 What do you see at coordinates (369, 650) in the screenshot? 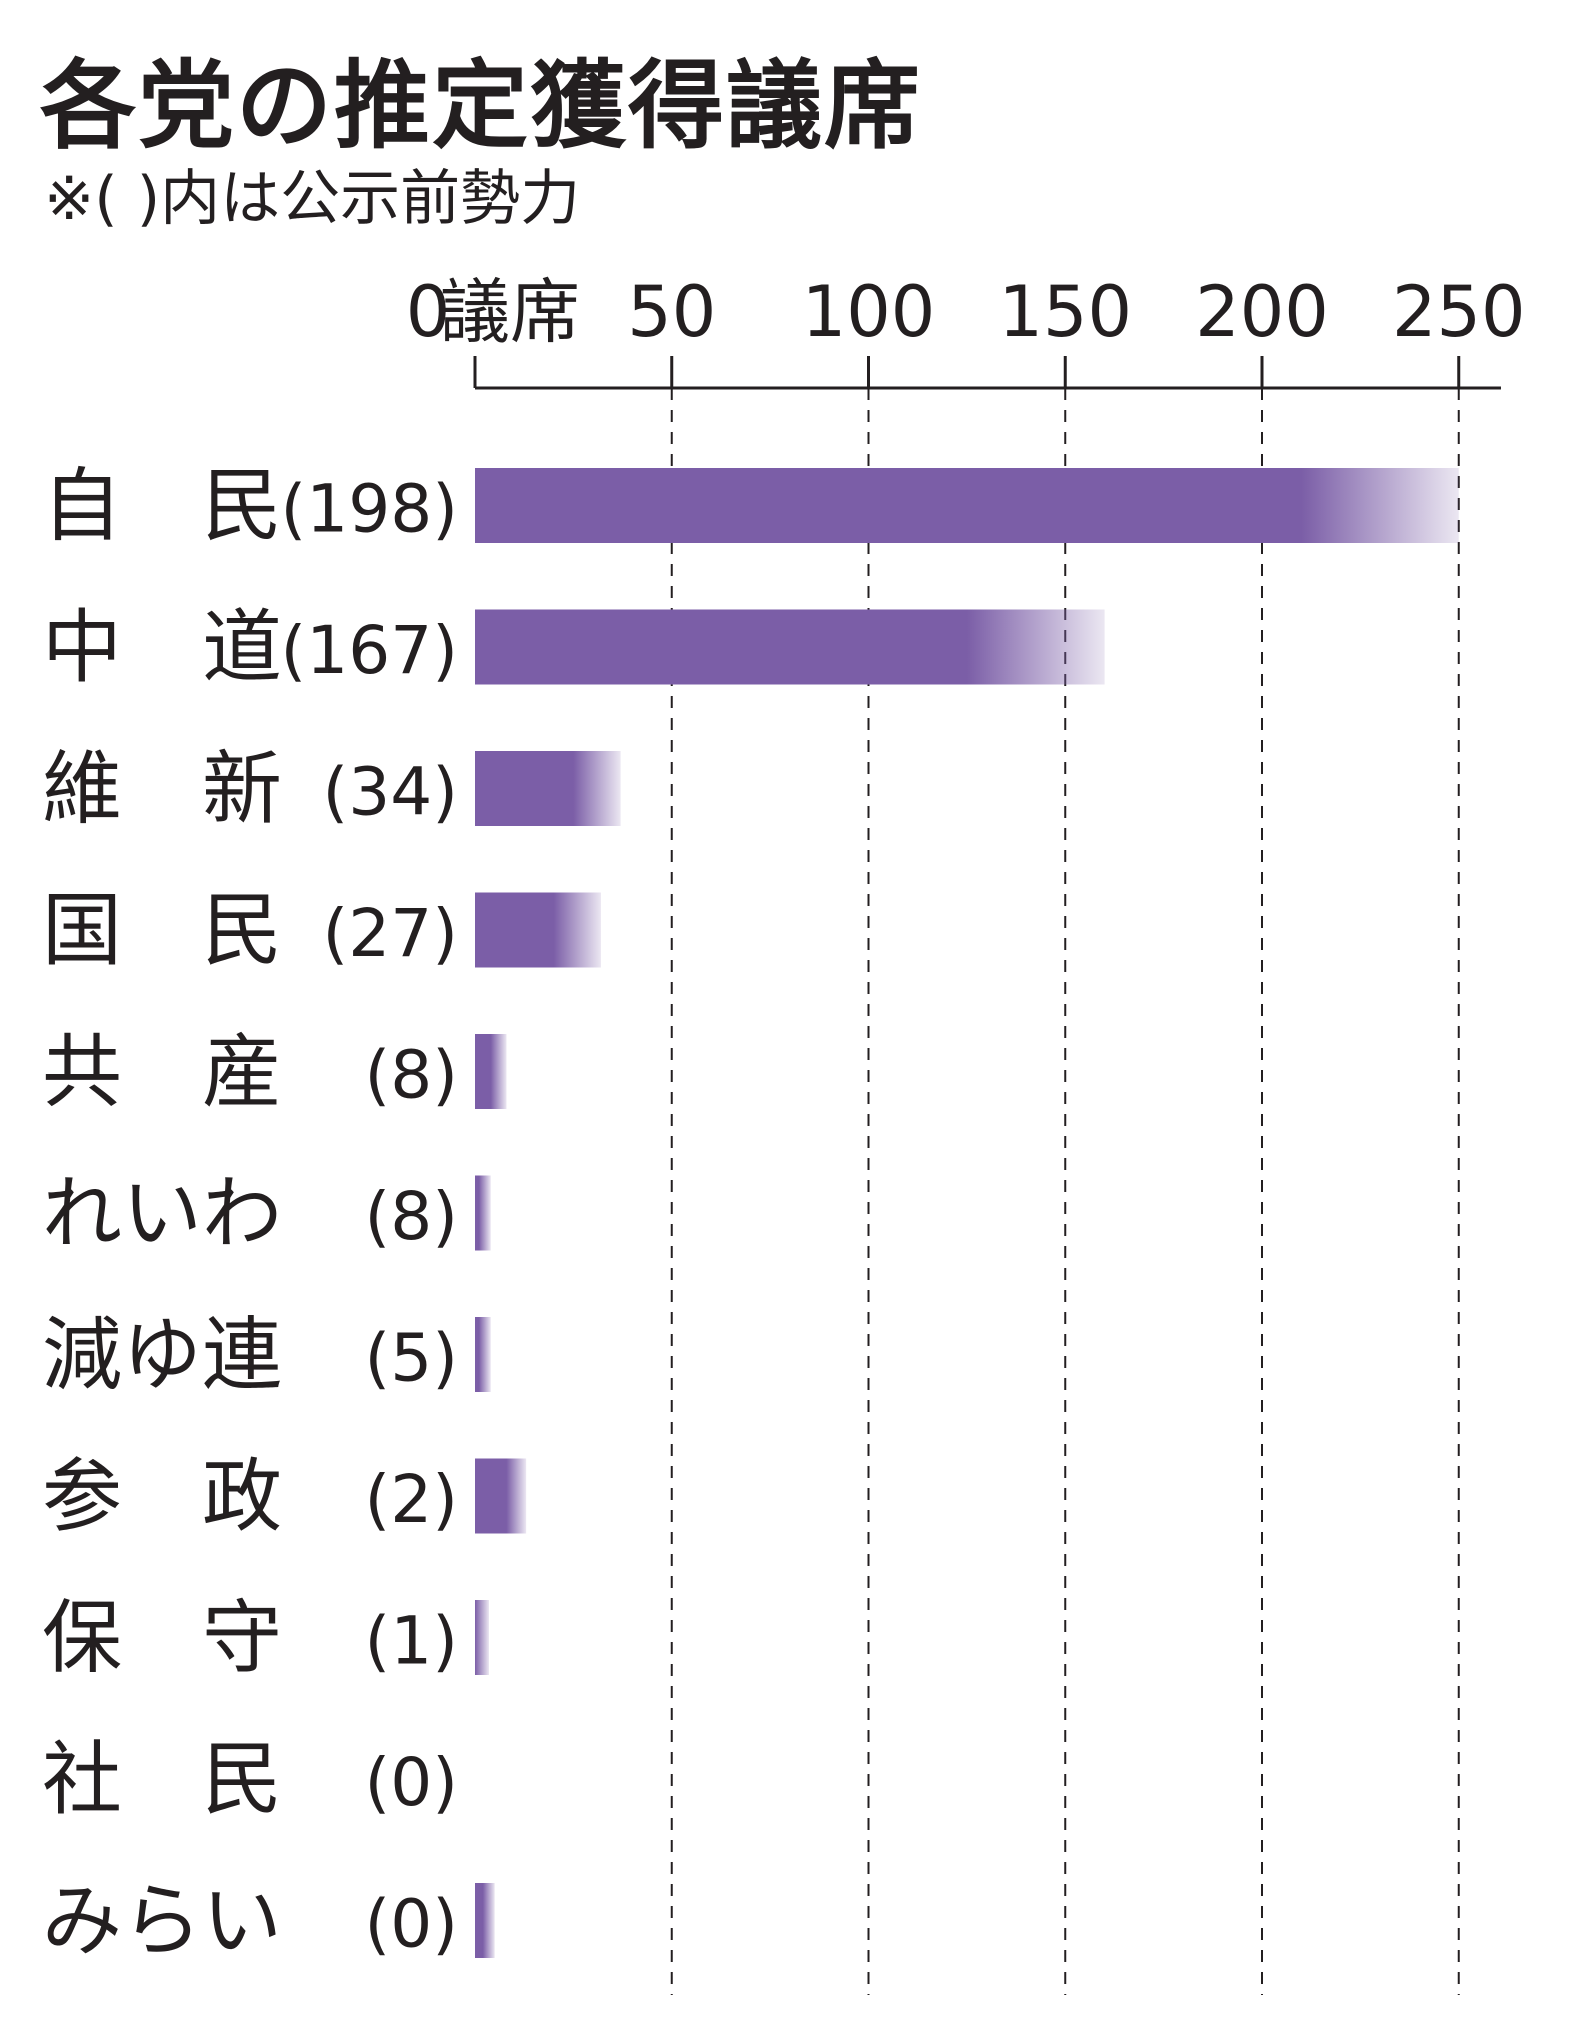
I see `prior-seats-label: (167)` at bounding box center [369, 650].